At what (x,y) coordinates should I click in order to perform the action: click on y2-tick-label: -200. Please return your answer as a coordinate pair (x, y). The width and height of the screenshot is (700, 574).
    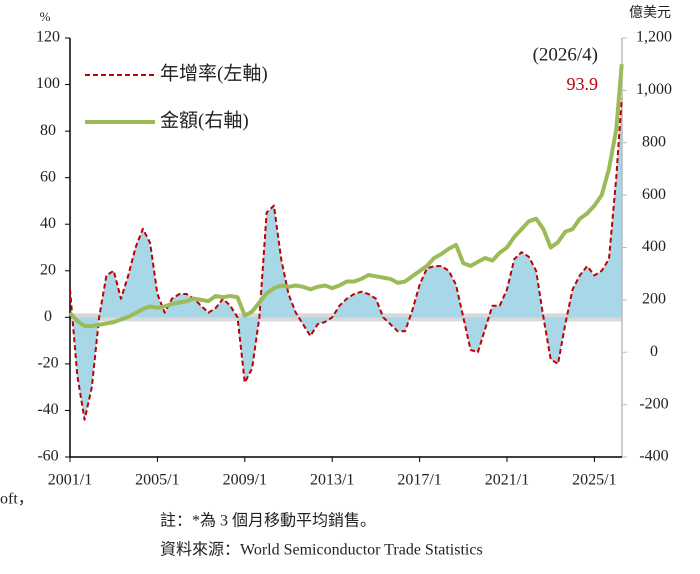
    Looking at the image, I should click on (653, 403).